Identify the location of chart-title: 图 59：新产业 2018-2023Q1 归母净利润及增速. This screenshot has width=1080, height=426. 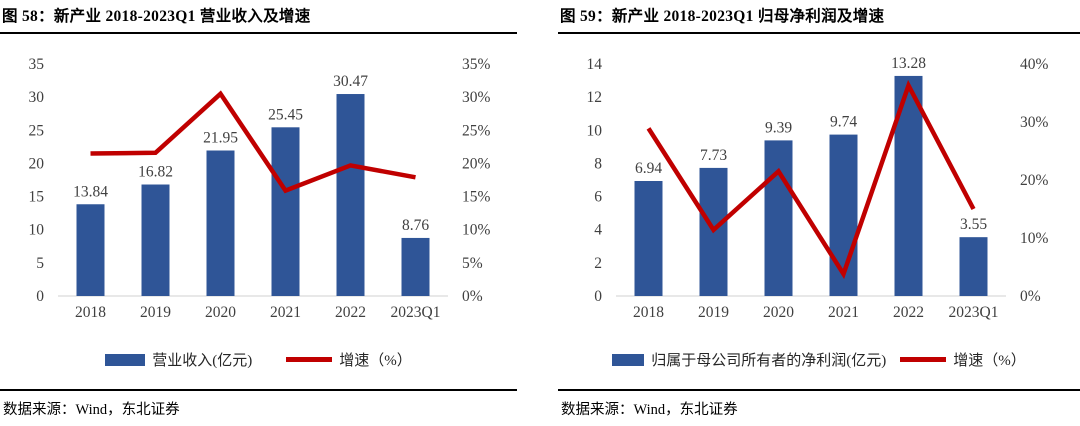
(819, 20).